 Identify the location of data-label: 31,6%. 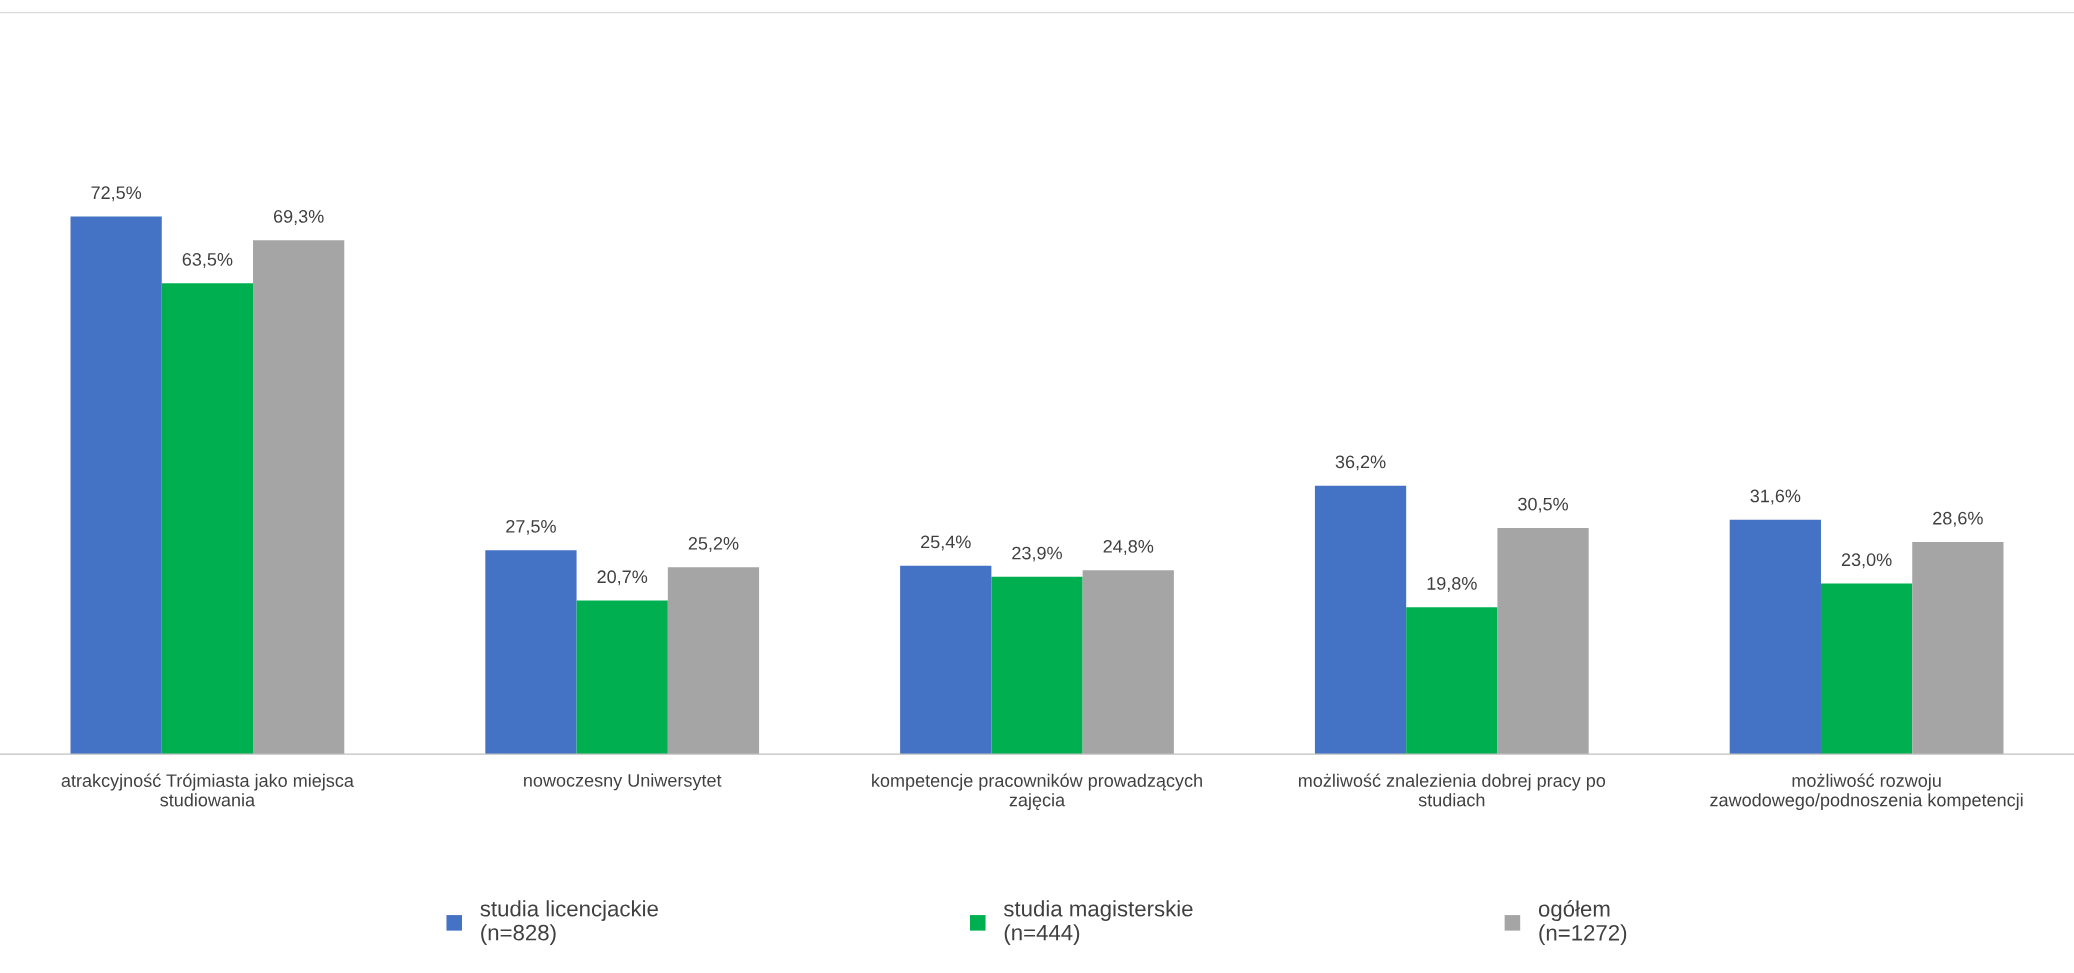
(1775, 497).